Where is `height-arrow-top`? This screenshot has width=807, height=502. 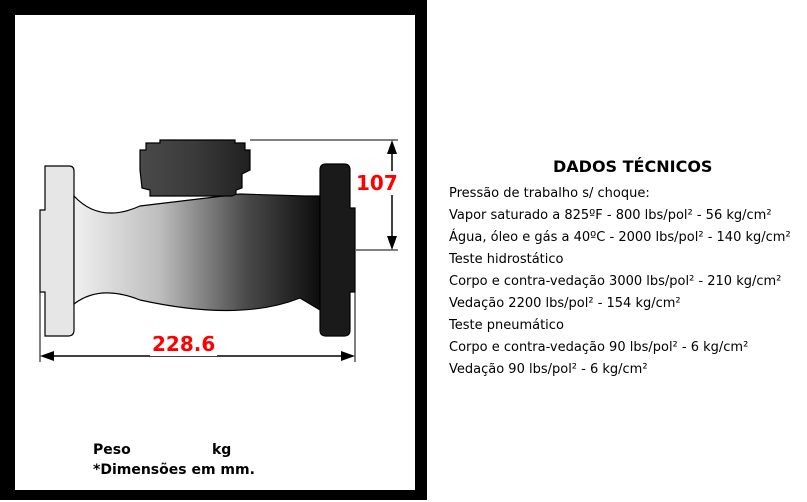 height-arrow-top is located at coordinates (392, 147).